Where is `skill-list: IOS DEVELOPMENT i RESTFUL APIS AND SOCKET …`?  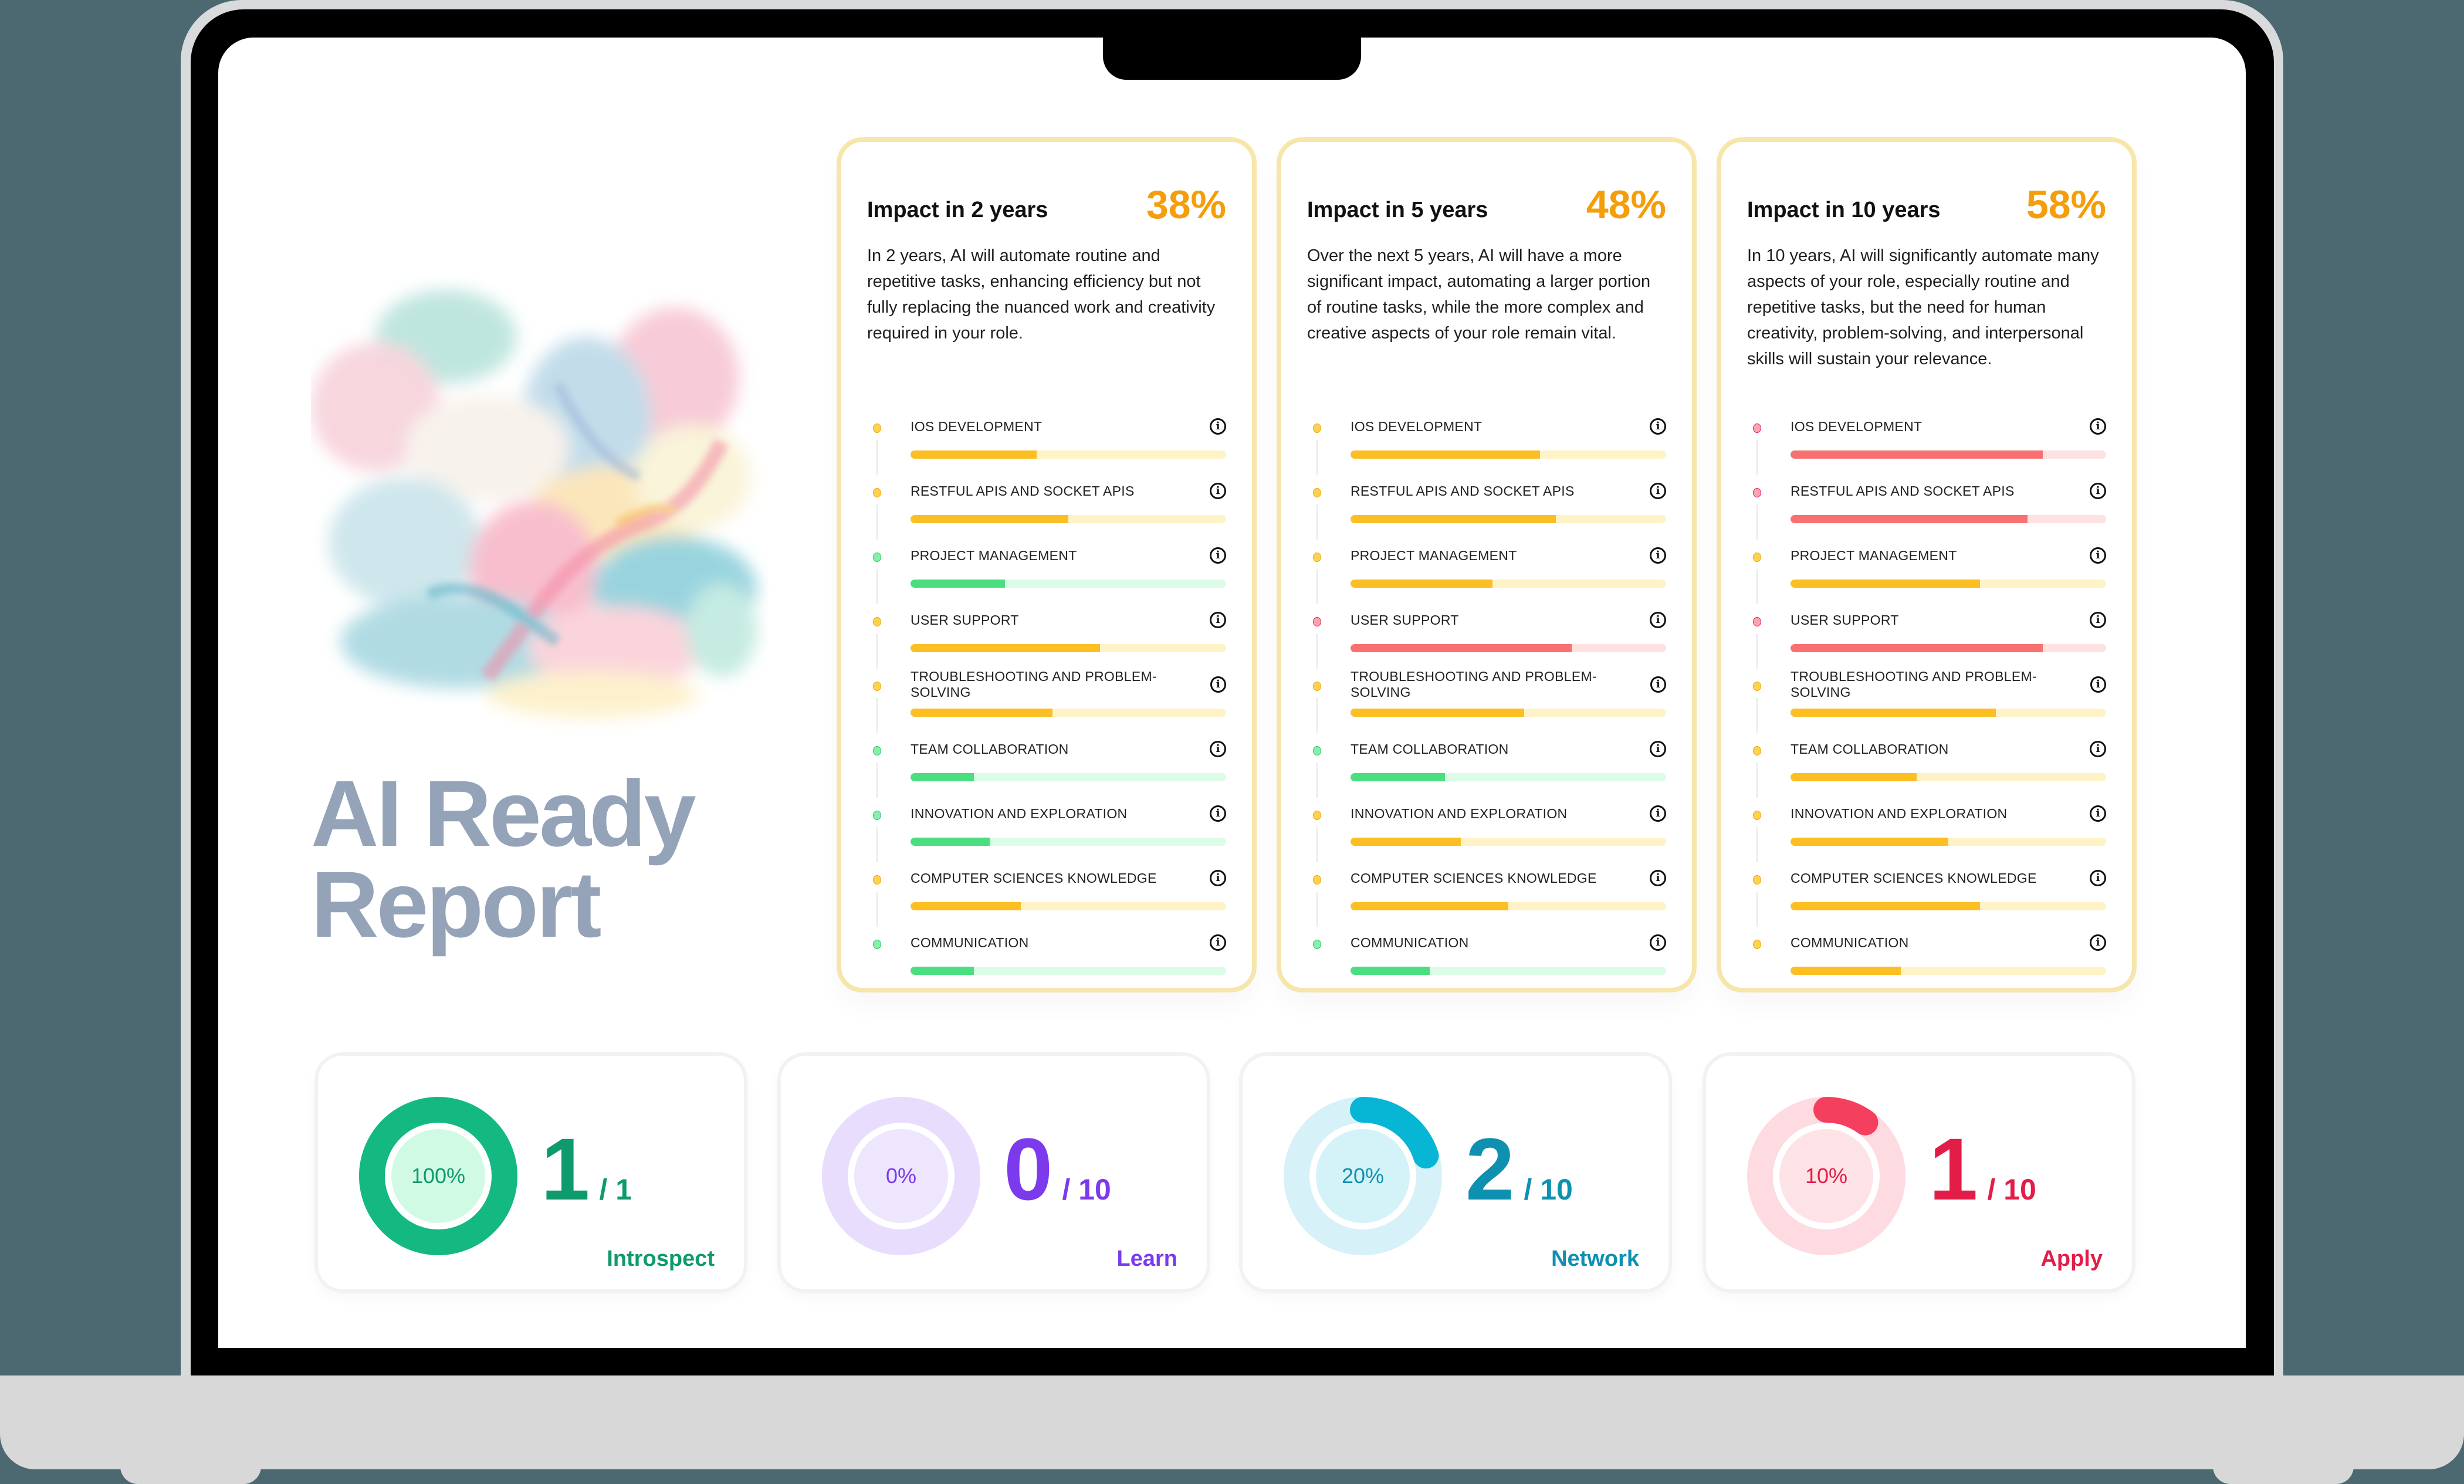
skill-list: IOS DEVELOPMENT i RESTFUL APIS AND SOCKET … is located at coordinates (1486, 707).